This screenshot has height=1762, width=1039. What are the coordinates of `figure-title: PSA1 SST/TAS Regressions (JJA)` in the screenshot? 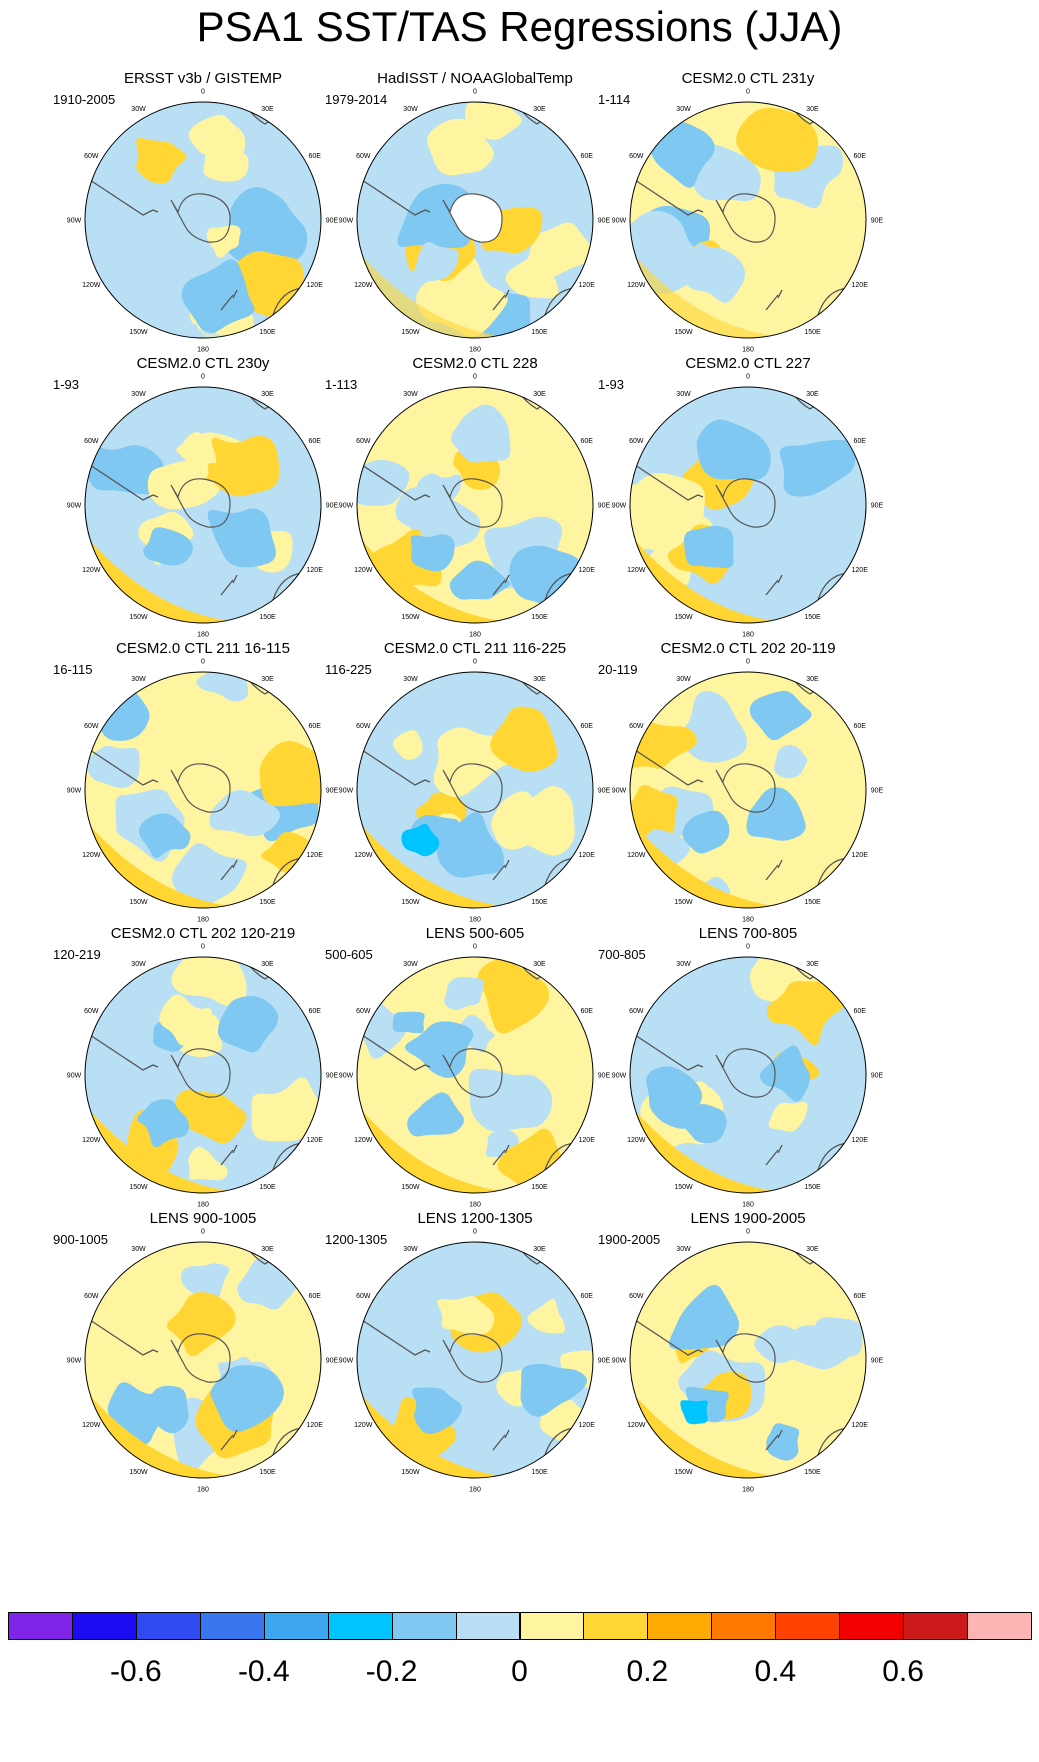 It's located at (519, 26).